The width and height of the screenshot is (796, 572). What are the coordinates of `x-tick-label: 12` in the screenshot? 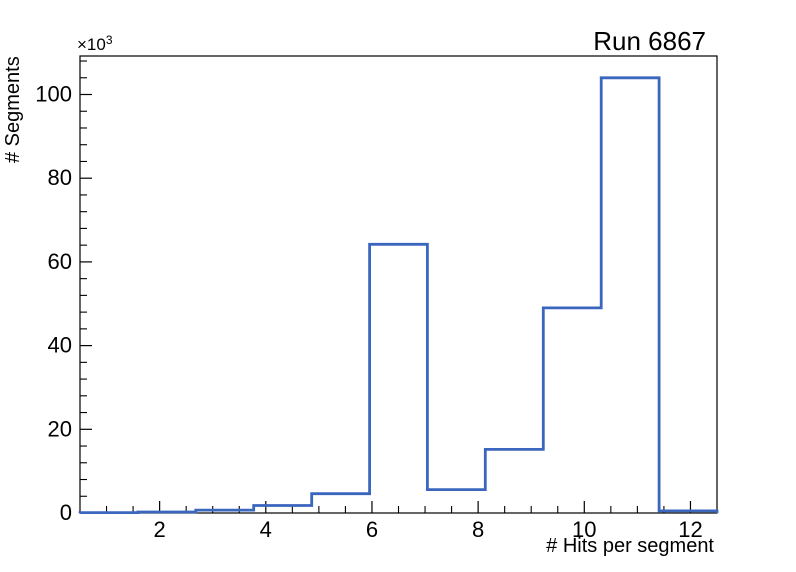 It's located at (690, 529).